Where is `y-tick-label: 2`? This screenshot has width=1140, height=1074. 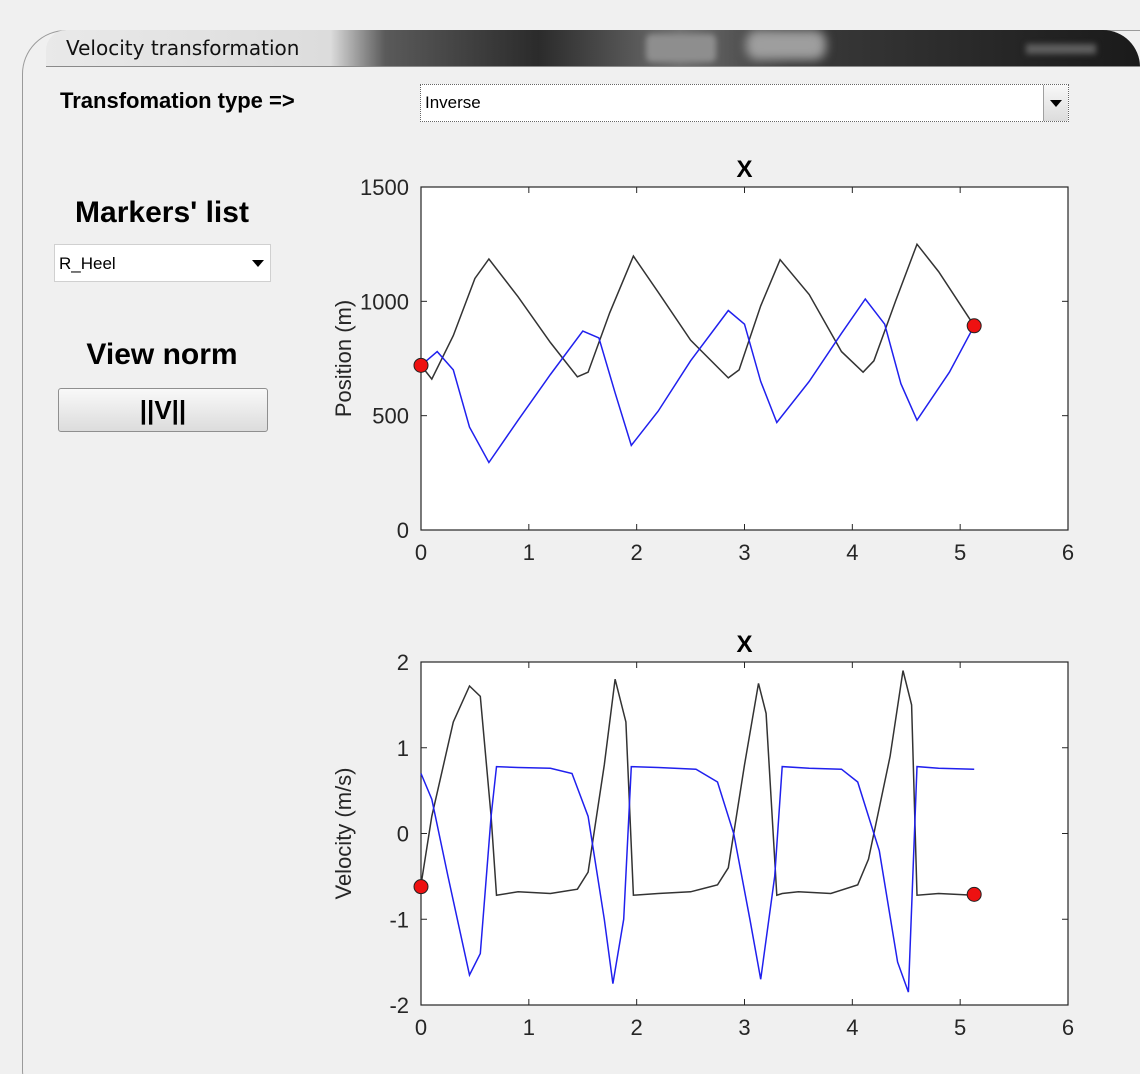
y-tick-label: 2 is located at coordinates (403, 662).